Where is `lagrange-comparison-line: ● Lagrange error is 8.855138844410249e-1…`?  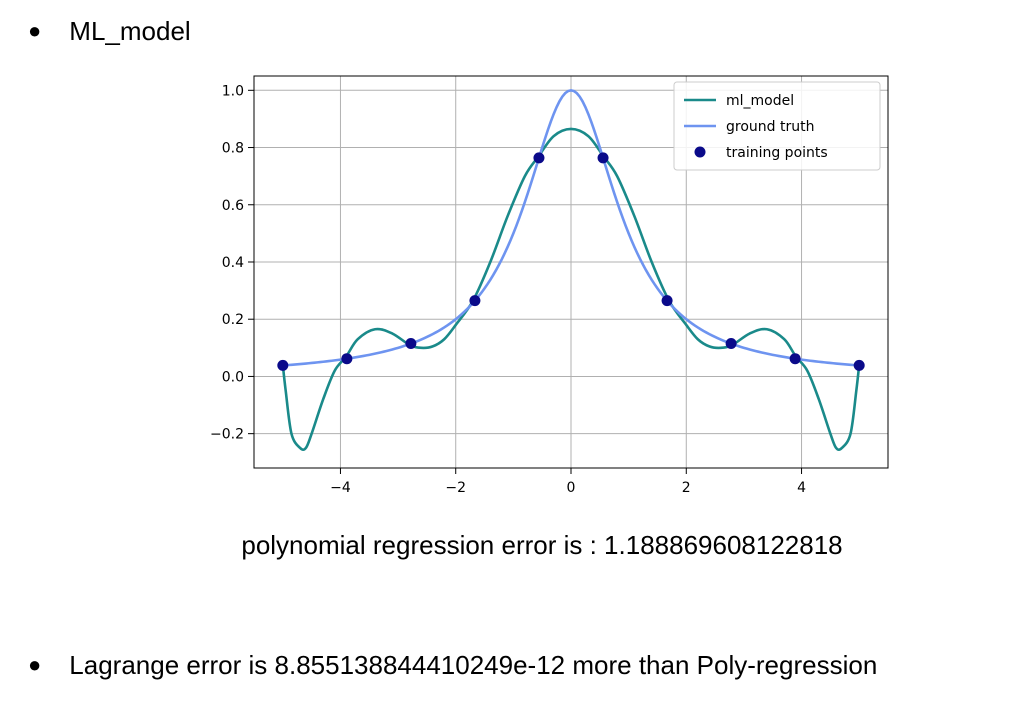
lagrange-comparison-line: ● Lagrange error is 8.855138844410249e-1… is located at coordinates (452, 665).